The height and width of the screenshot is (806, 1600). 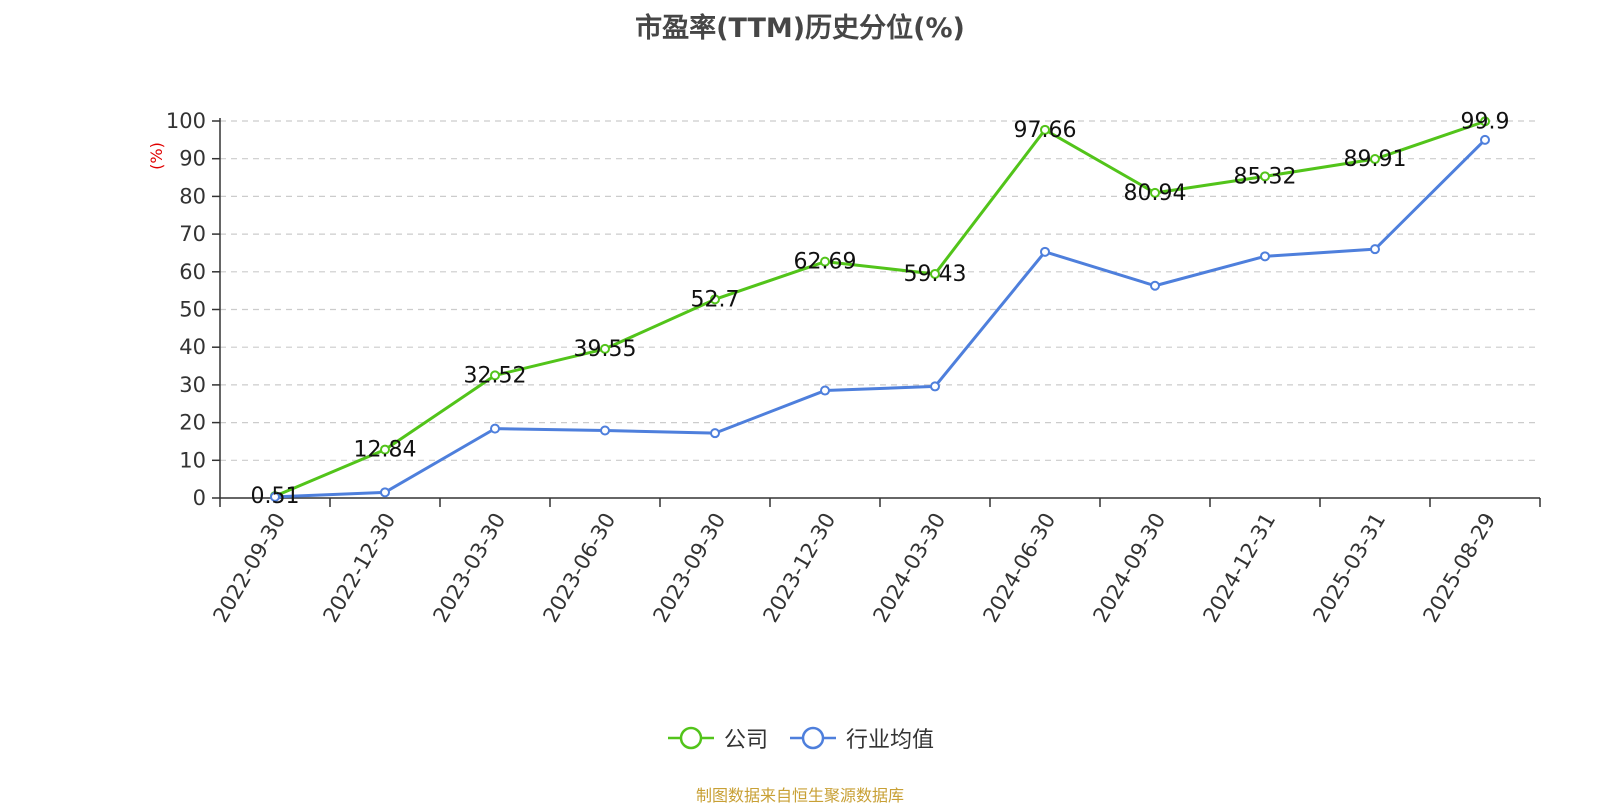 I want to click on data-label: 32.52, so click(x=495, y=375).